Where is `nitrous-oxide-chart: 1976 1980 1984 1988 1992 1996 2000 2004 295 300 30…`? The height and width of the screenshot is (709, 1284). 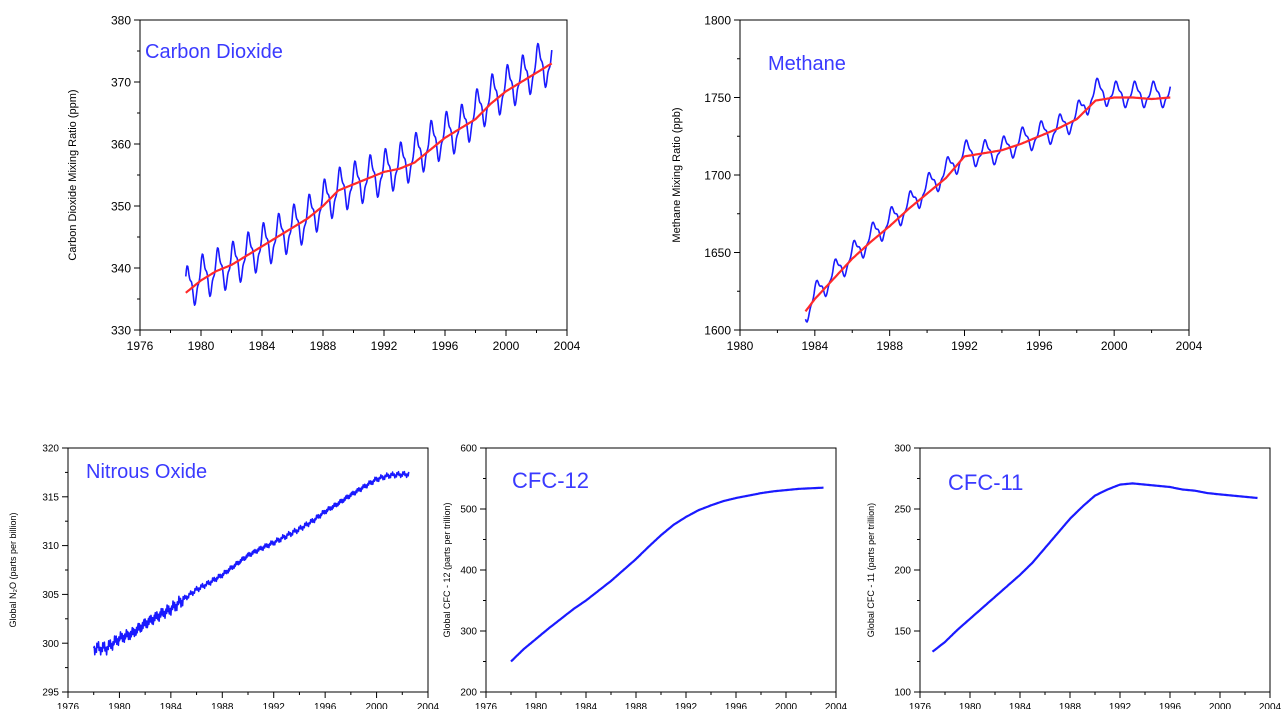 nitrous-oxide-chart: 1976 1980 1984 1988 1992 1996 2000 2004 295 300 30… is located at coordinates (224, 576).